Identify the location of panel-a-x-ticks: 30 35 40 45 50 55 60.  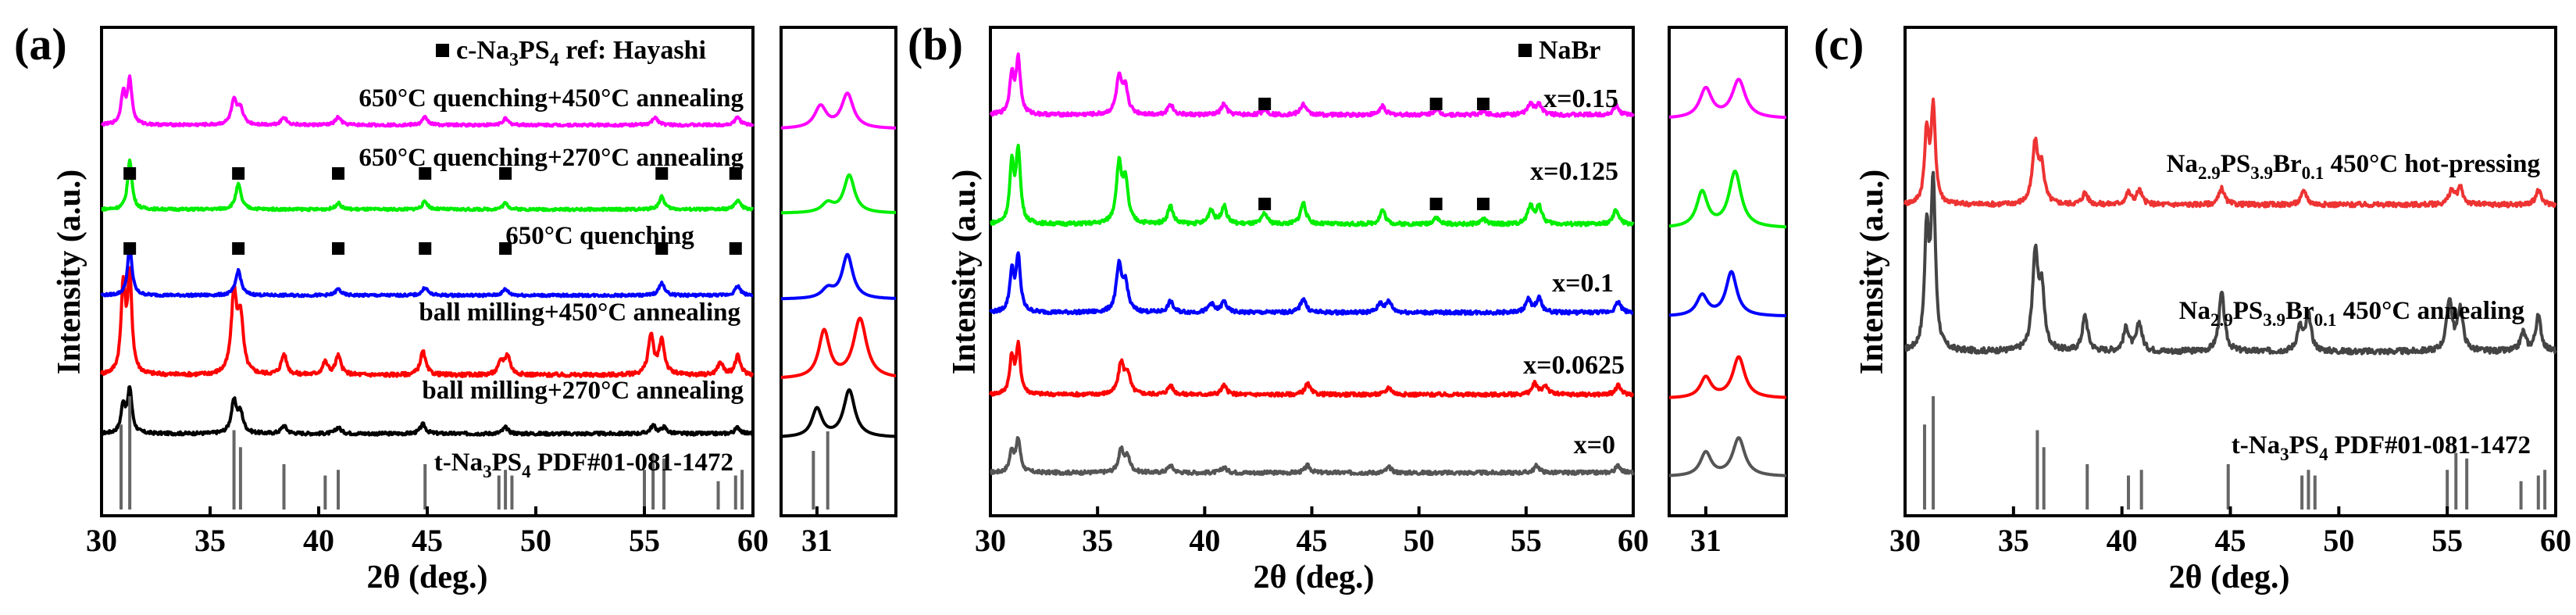
(427, 532).